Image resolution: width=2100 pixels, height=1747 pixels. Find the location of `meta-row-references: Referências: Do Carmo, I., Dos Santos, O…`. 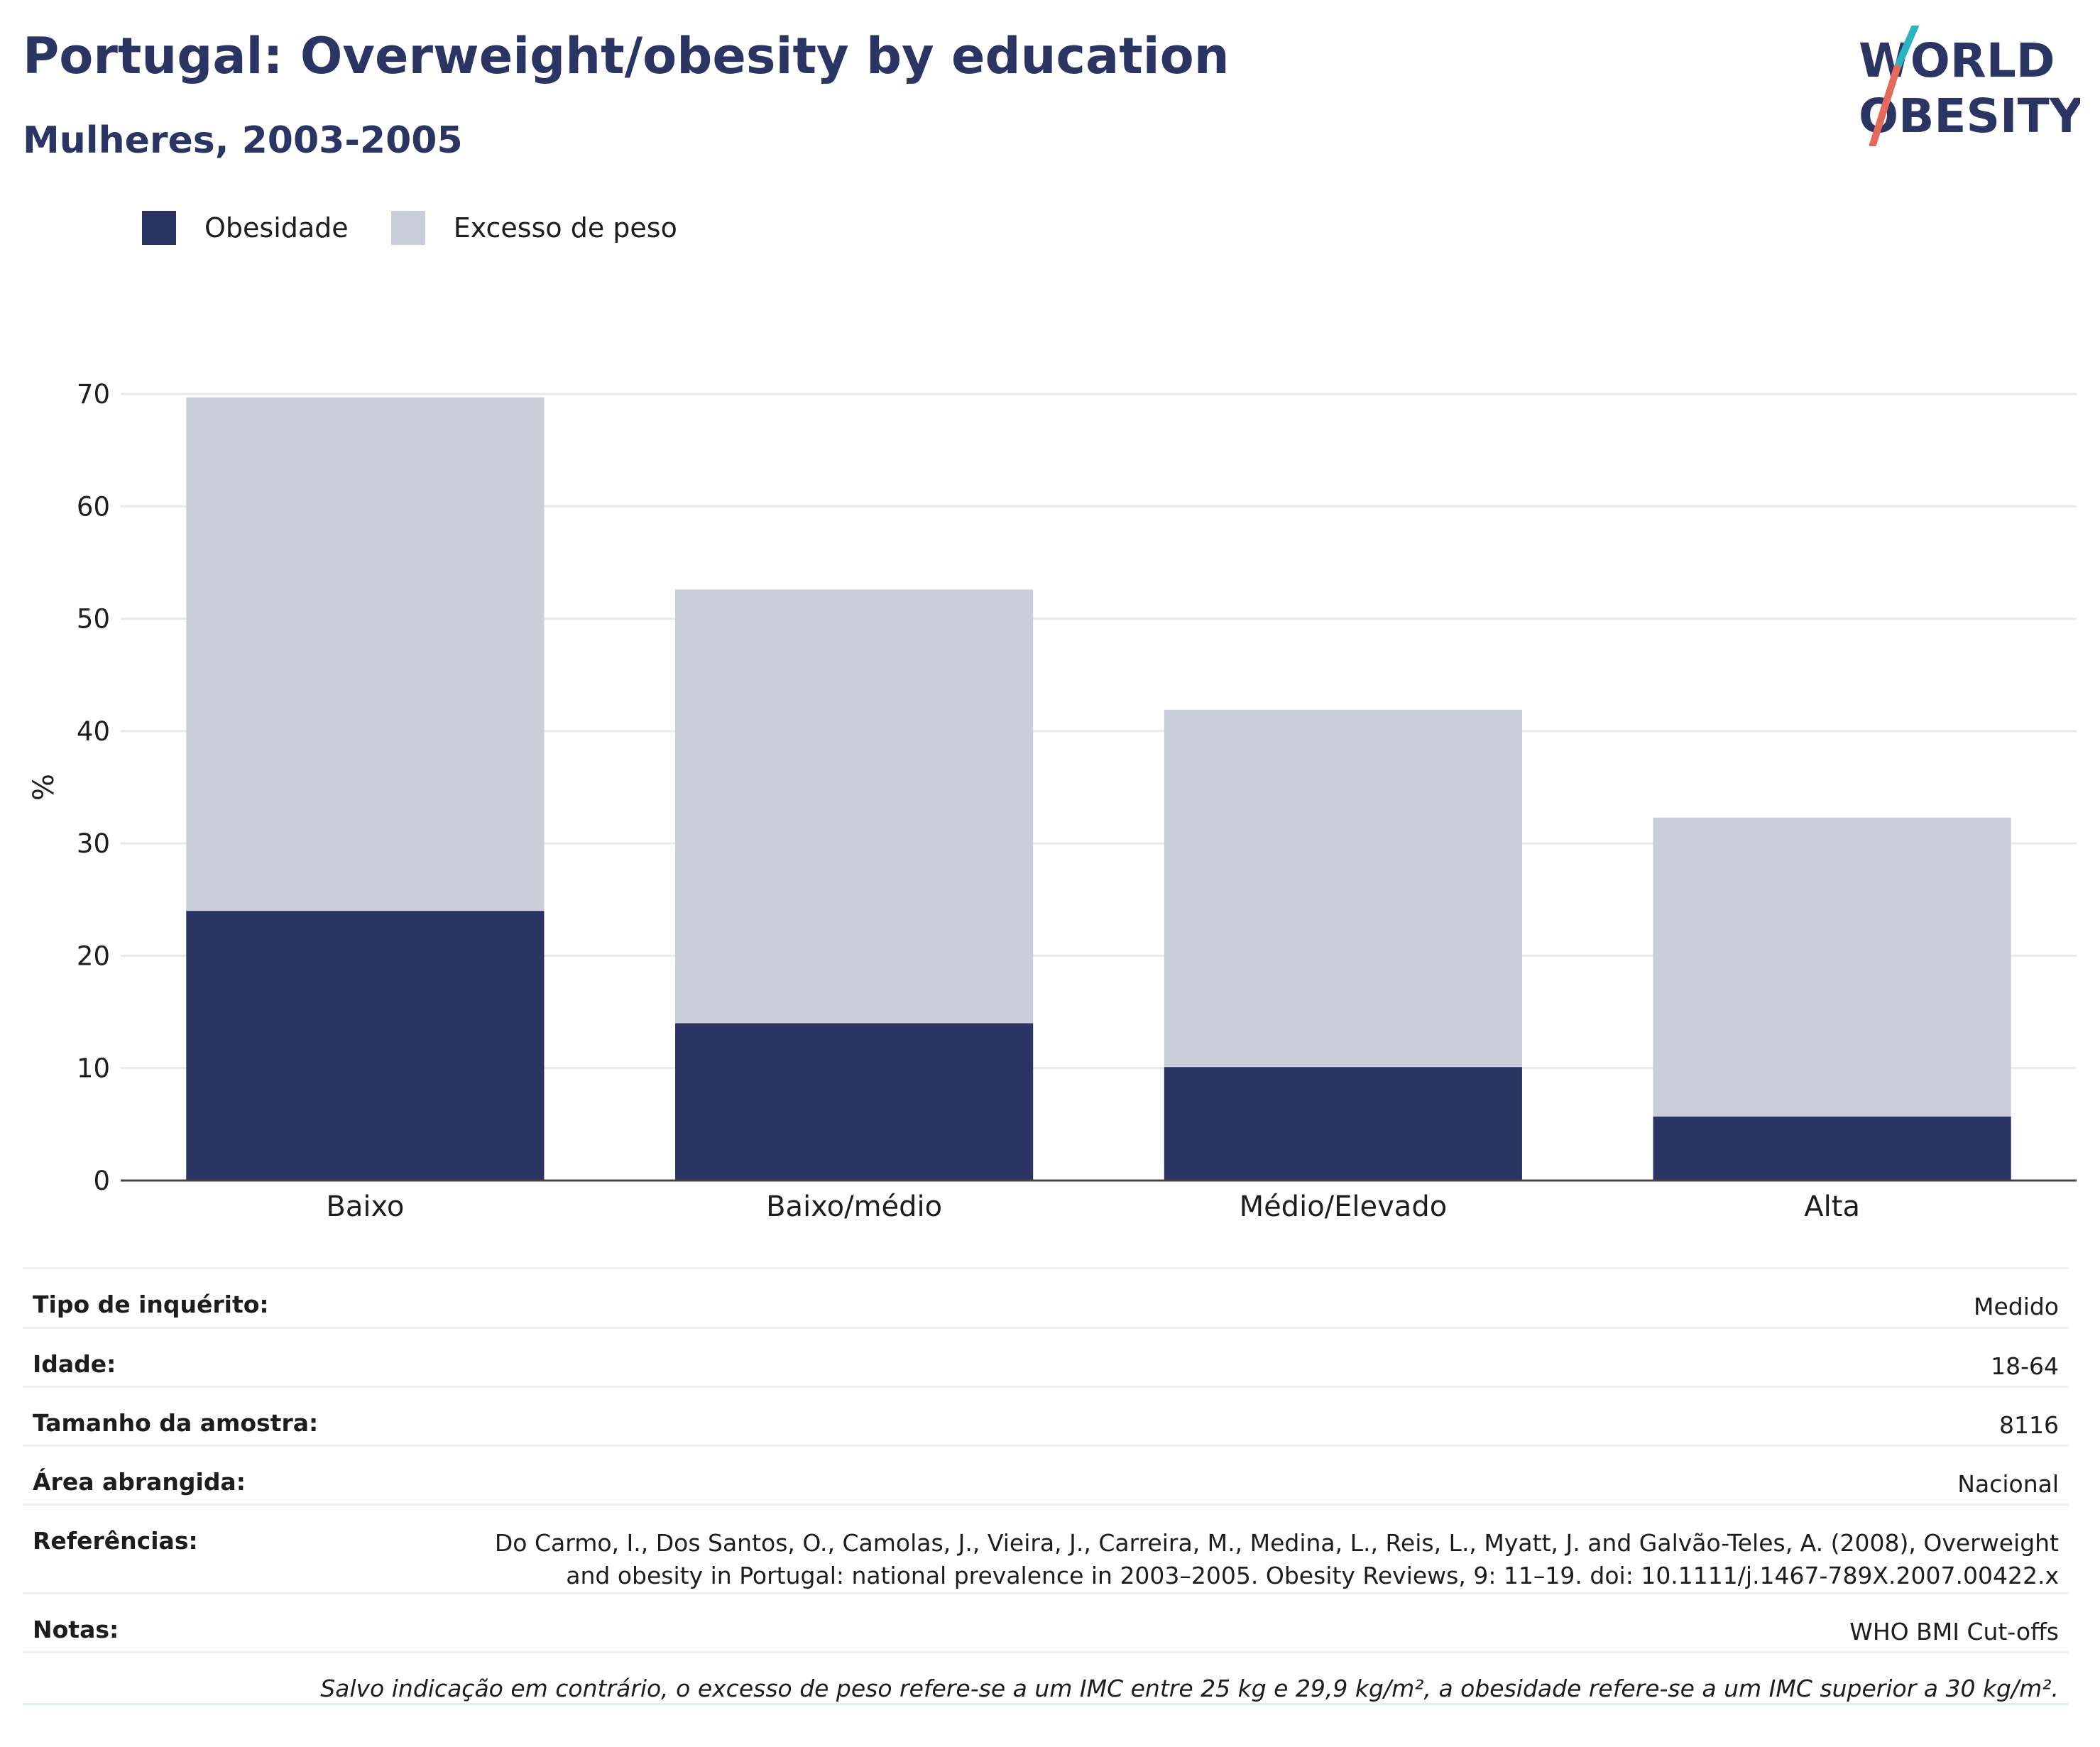

meta-row-references: Referências: Do Carmo, I., Dos Santos, O… is located at coordinates (1046, 1548).